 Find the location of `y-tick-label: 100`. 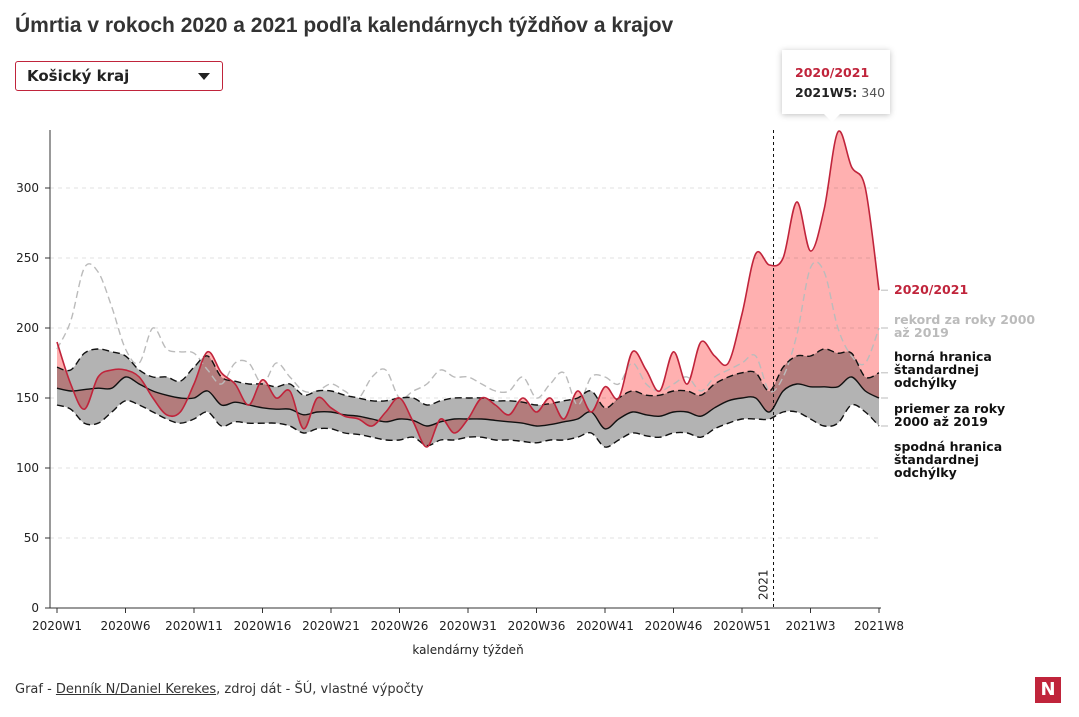

y-tick-label: 100 is located at coordinates (27, 468).